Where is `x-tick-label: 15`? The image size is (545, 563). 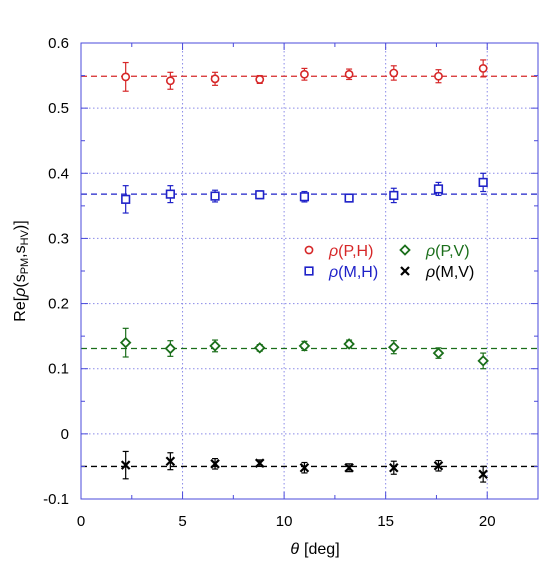 x-tick-label: 15 is located at coordinates (385, 521).